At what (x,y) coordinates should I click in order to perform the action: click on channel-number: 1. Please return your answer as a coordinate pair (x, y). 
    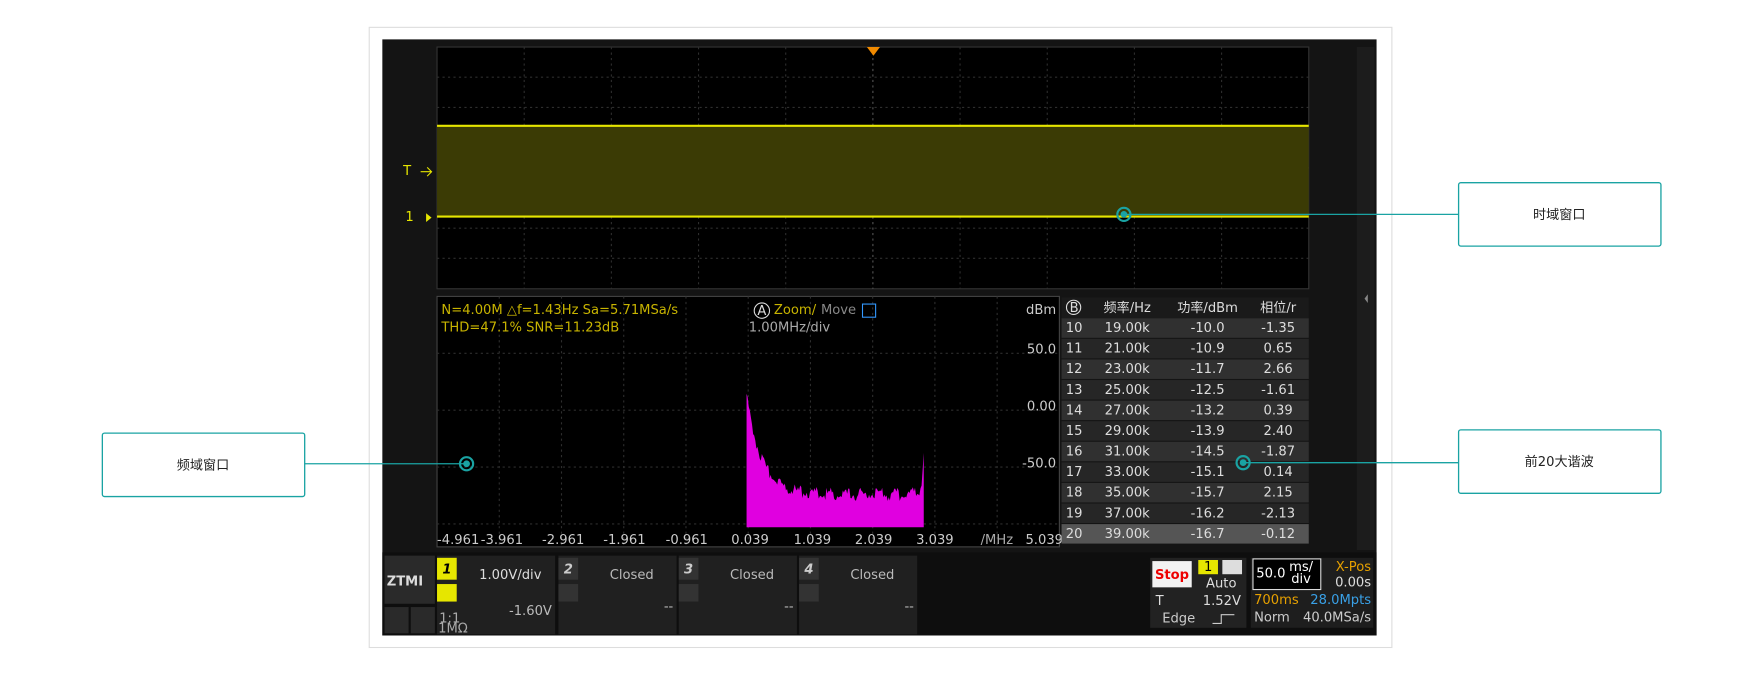
    Looking at the image, I should click on (446, 569).